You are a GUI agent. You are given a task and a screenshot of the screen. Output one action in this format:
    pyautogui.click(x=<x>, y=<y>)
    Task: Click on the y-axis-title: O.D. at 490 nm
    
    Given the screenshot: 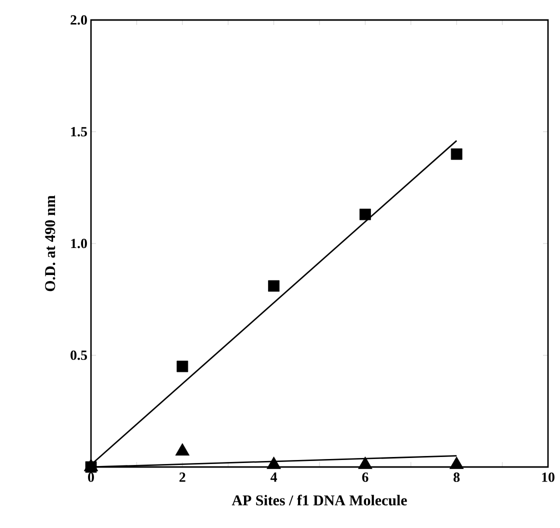 What is the action you would take?
    pyautogui.click(x=50, y=243)
    